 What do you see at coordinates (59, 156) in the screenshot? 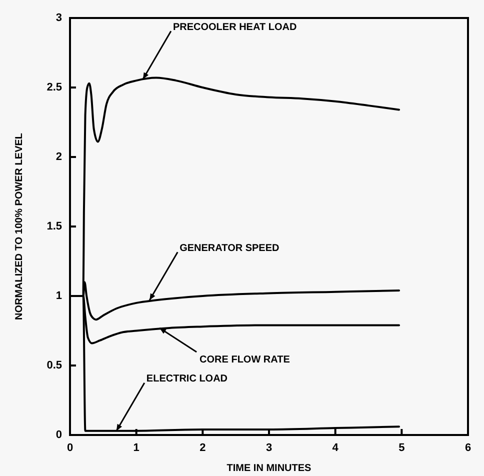
I see `y-tick-label: 2` at bounding box center [59, 156].